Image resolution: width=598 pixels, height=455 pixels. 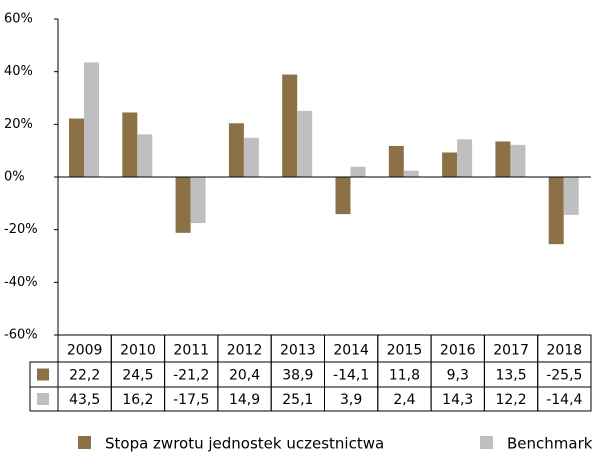 What do you see at coordinates (244, 400) in the screenshot?
I see `table-value: 14,9` at bounding box center [244, 400].